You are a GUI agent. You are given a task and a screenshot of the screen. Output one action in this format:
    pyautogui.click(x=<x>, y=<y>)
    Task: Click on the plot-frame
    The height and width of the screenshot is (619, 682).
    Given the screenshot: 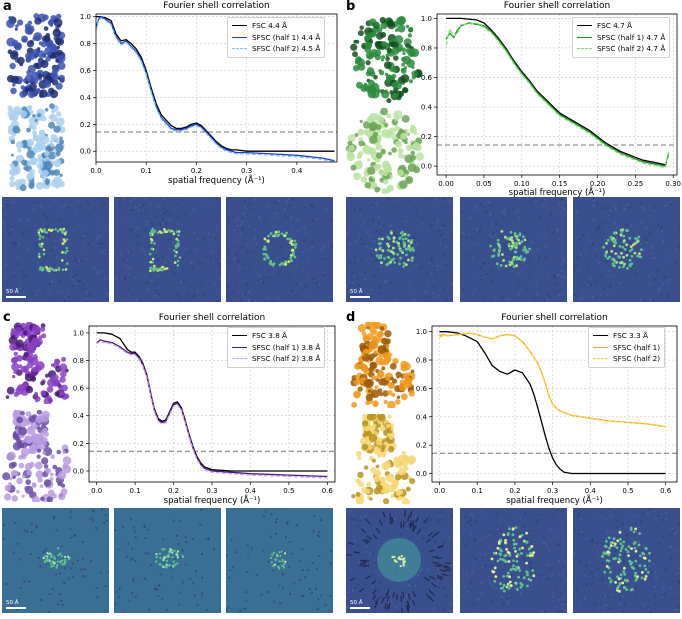 What is the action you would take?
    pyautogui.click(x=554, y=404)
    